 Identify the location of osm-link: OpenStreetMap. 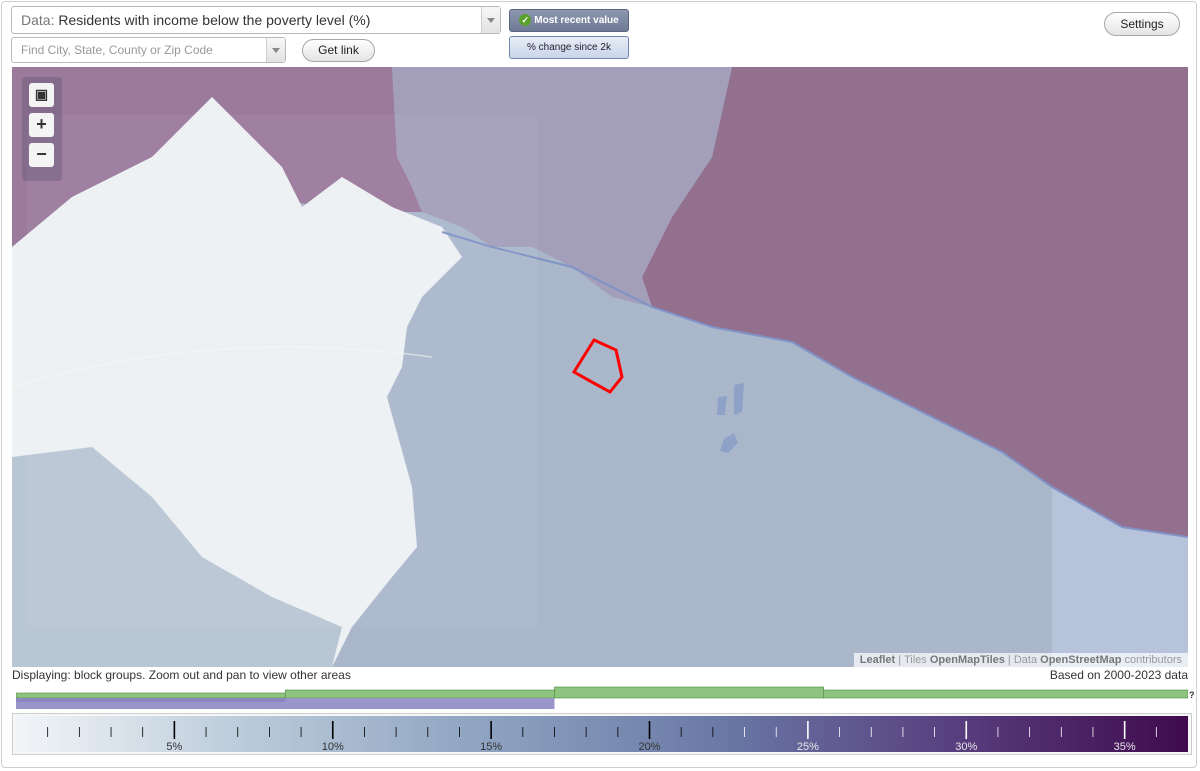
(1081, 660).